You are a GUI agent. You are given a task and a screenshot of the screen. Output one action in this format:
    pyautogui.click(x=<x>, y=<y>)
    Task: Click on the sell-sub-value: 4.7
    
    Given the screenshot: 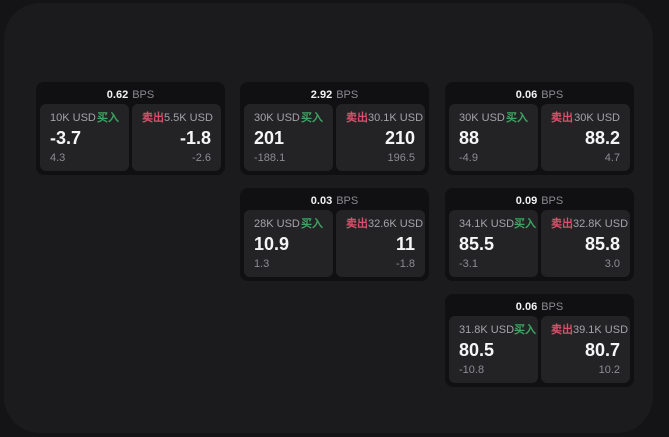 What is the action you would take?
    pyautogui.click(x=612, y=158)
    